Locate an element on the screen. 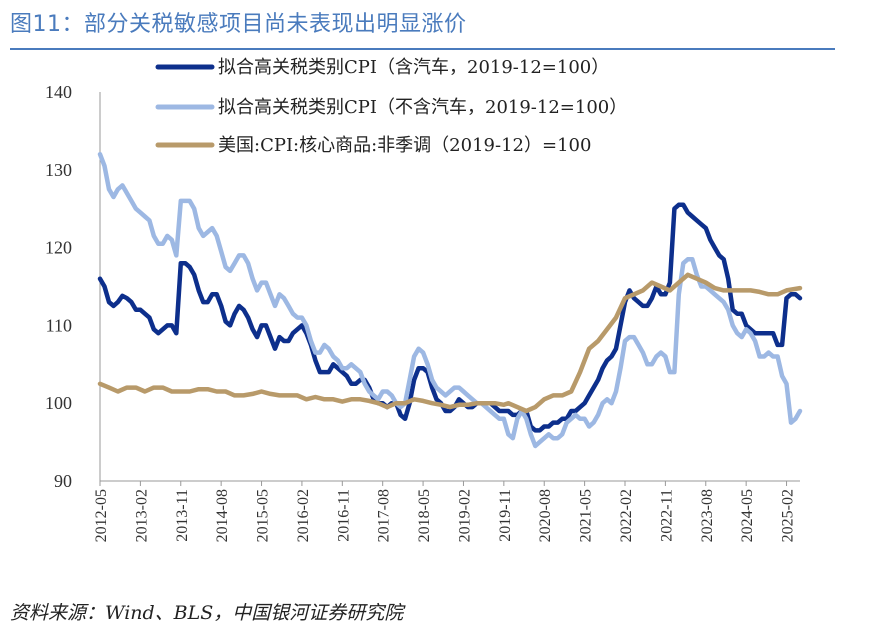 This screenshot has height=634, width=873. legend-label-2: 拟合高关税类别CPI（不含汽车，2019-12=100） is located at coordinates (422, 107).